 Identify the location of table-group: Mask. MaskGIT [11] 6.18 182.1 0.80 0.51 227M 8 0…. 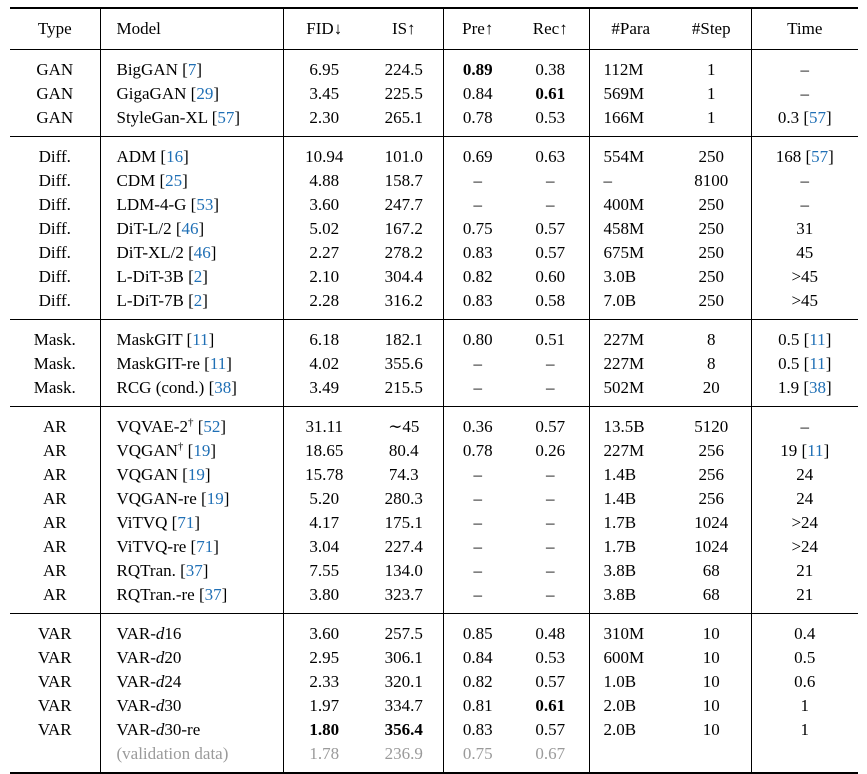
(434, 363).